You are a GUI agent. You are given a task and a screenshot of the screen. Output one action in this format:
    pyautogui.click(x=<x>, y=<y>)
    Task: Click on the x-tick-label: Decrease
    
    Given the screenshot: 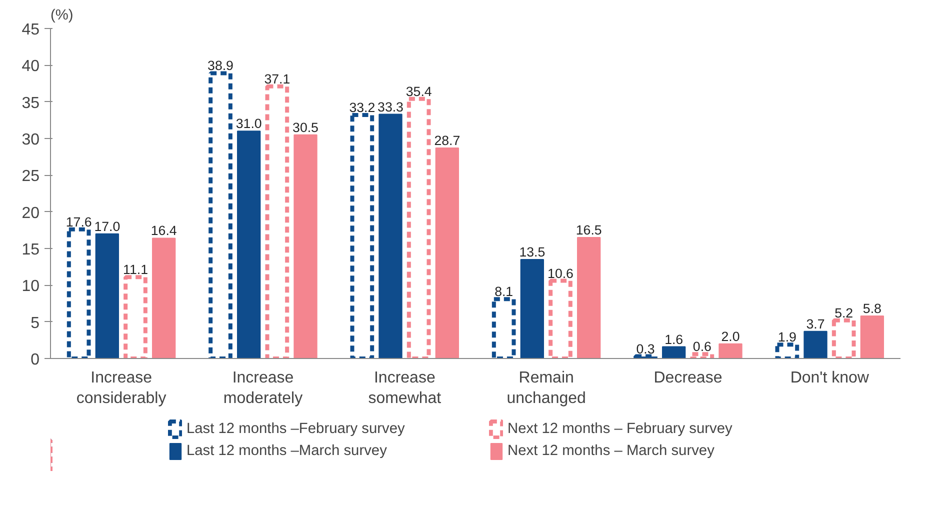 What is the action you would take?
    pyautogui.click(x=688, y=378)
    